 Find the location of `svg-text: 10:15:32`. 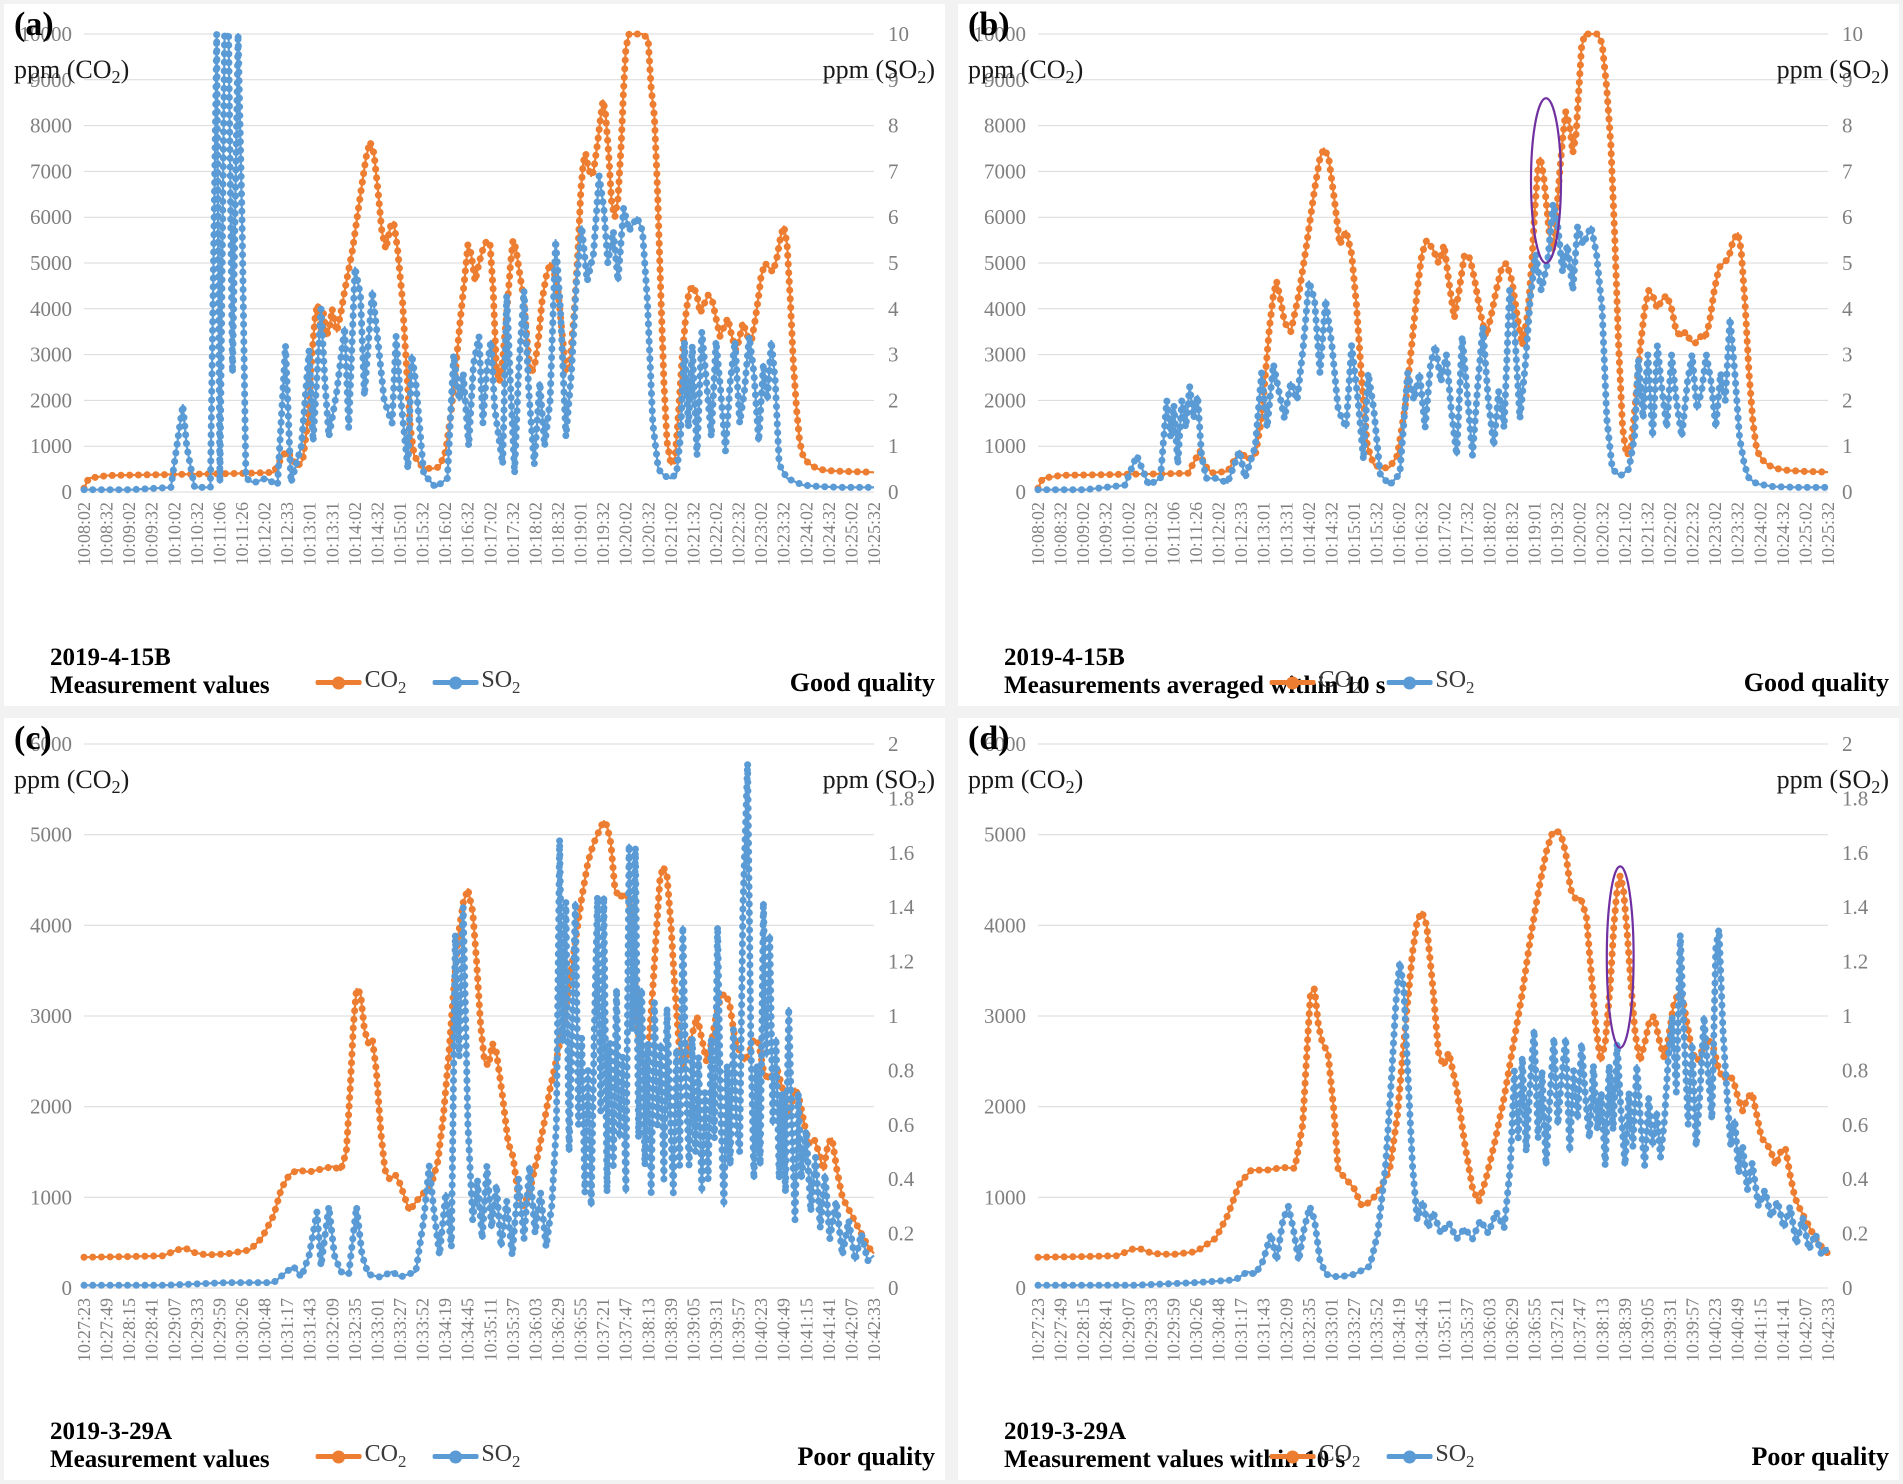

svg-text: 10:15:32 is located at coordinates (423, 534).